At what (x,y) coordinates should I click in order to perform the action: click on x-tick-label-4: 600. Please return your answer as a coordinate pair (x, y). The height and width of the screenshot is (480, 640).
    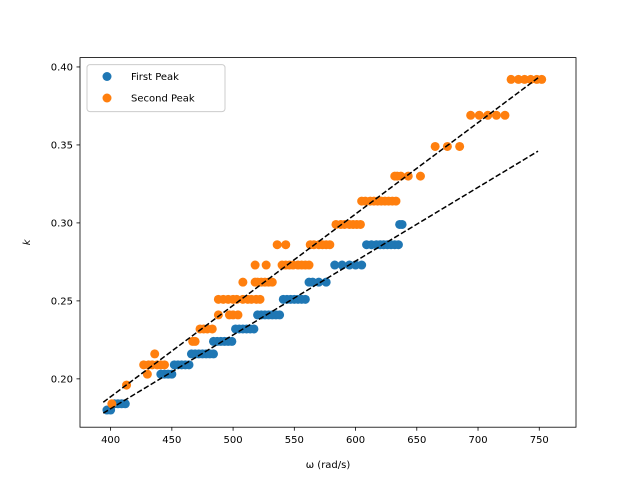
    Looking at the image, I should click on (355, 440).